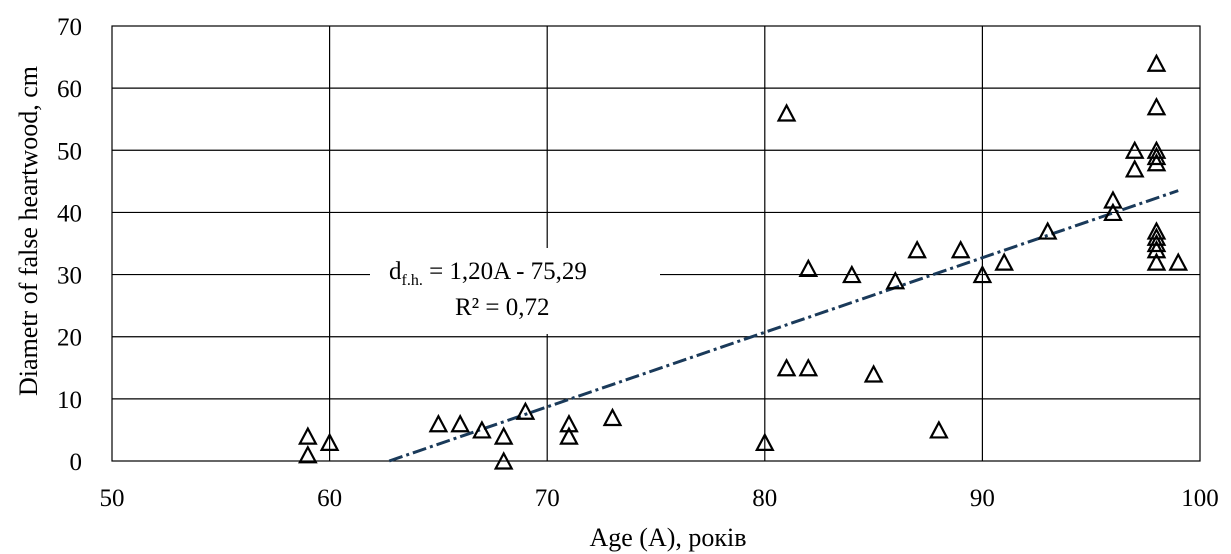 Image resolution: width=1231 pixels, height=554 pixels. I want to click on equation-subscript: f.h., so click(412, 280).